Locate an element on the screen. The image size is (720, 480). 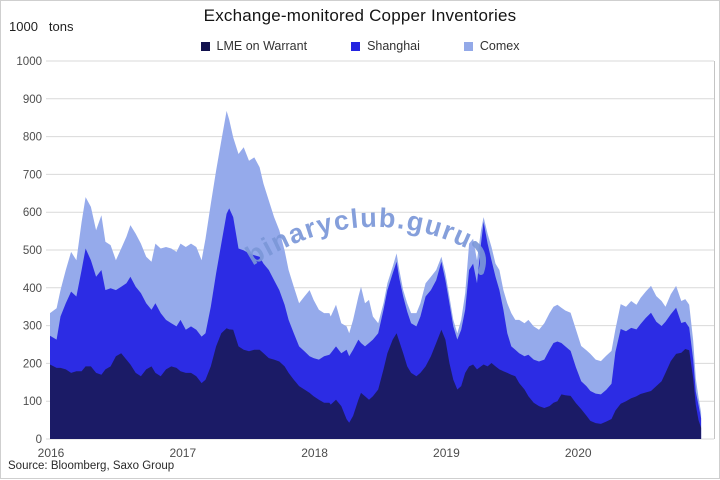
svg-text: 400 is located at coordinates (32, 289).